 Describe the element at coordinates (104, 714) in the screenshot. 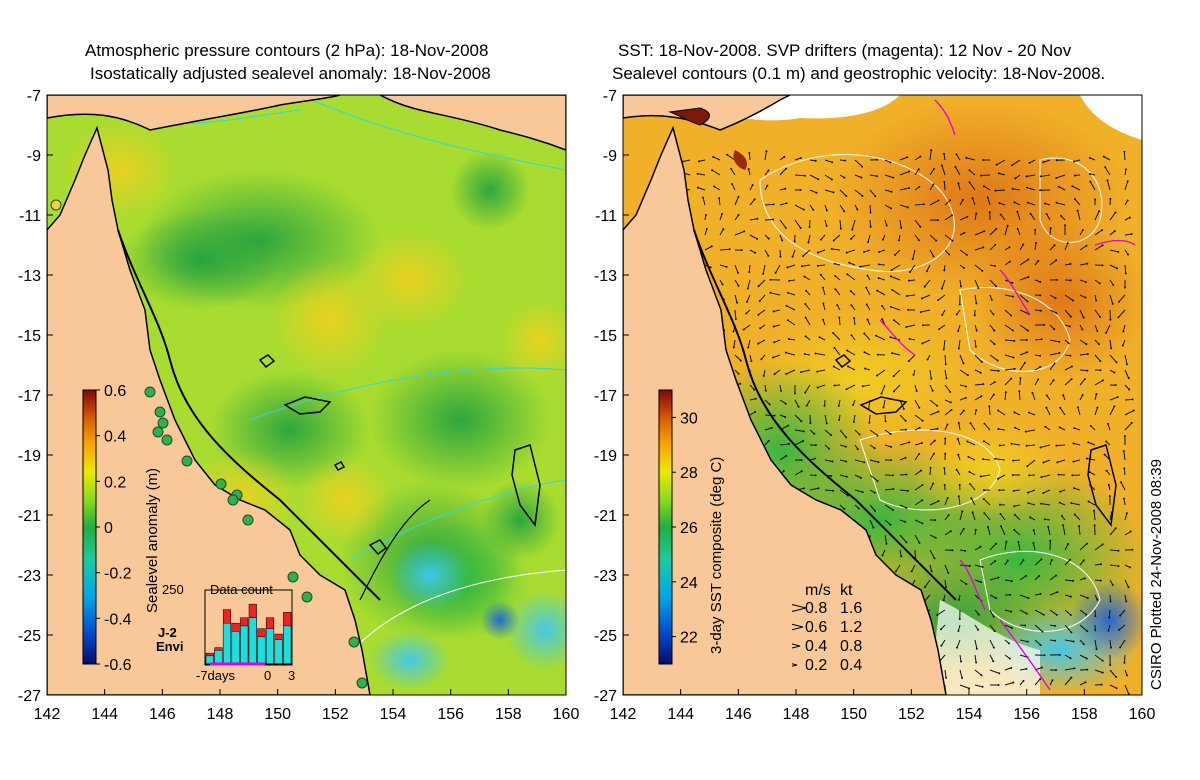

I see `lon-tick-label: 144` at that location.